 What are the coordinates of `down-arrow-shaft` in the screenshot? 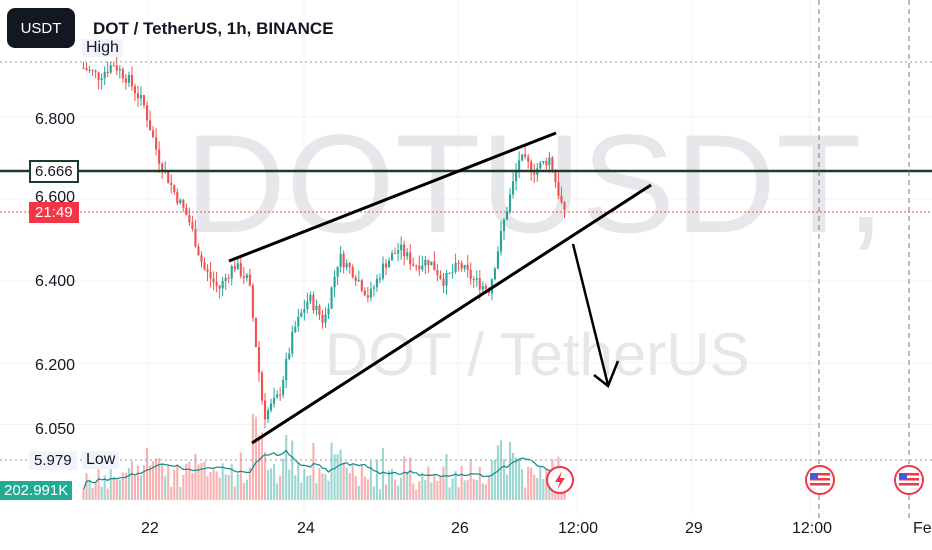 It's located at (590, 314).